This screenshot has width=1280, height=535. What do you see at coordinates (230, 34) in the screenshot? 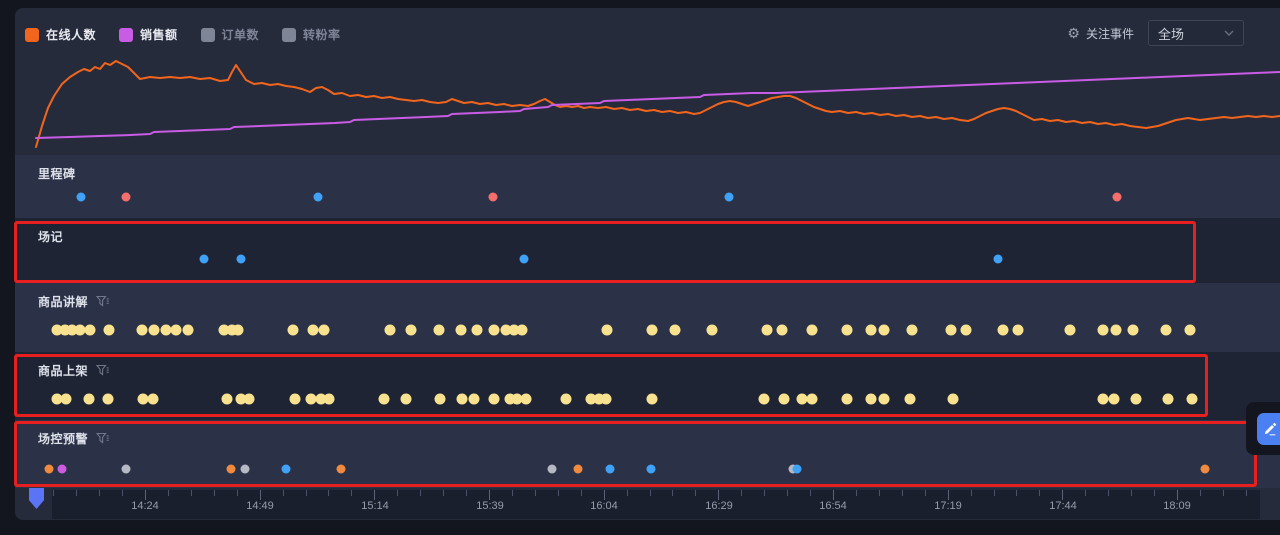
I see `legend-item-orders: 订单数` at bounding box center [230, 34].